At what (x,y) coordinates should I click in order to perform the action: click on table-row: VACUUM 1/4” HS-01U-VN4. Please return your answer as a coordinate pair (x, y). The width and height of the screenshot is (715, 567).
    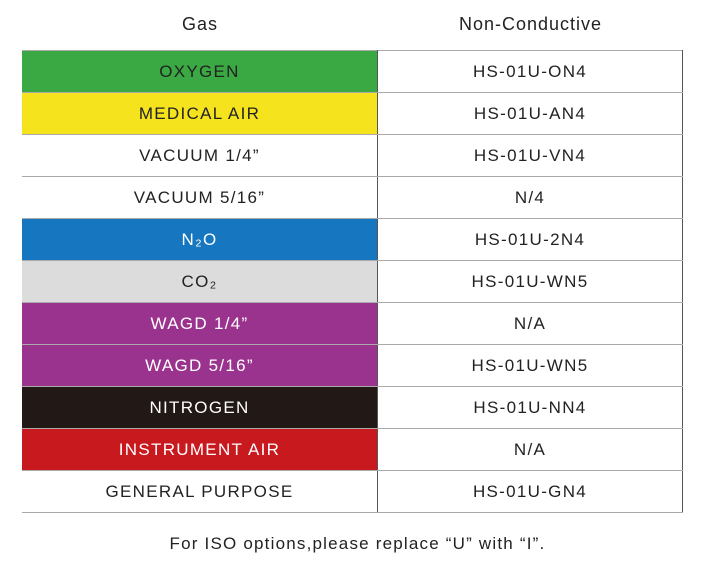
    Looking at the image, I should click on (352, 155).